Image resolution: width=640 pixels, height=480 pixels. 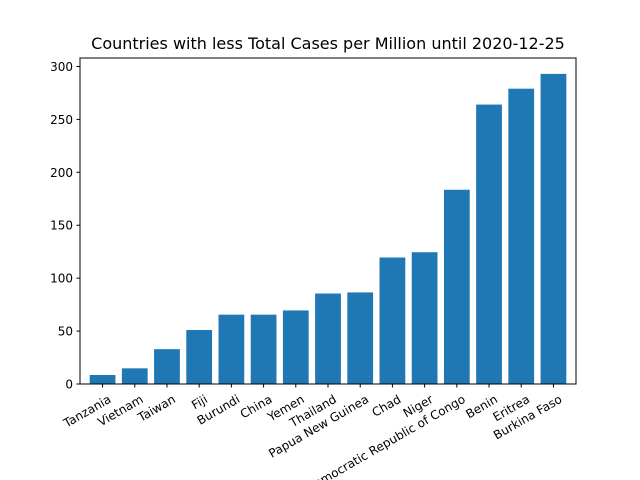 I want to click on y-tick-label: 100, so click(x=61, y=279).